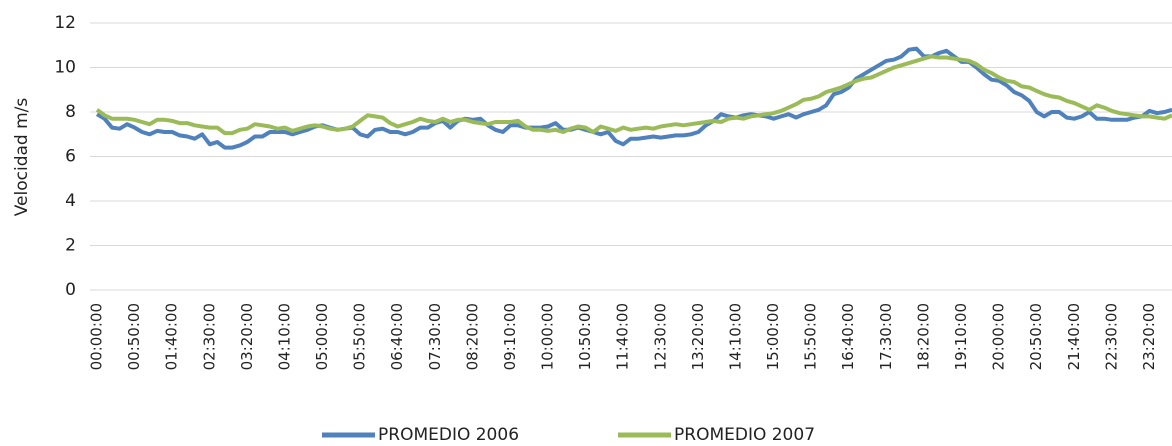 The height and width of the screenshot is (446, 1172). Describe the element at coordinates (510, 336) in the screenshot. I see `x-tick-label: 09:10:00` at that location.